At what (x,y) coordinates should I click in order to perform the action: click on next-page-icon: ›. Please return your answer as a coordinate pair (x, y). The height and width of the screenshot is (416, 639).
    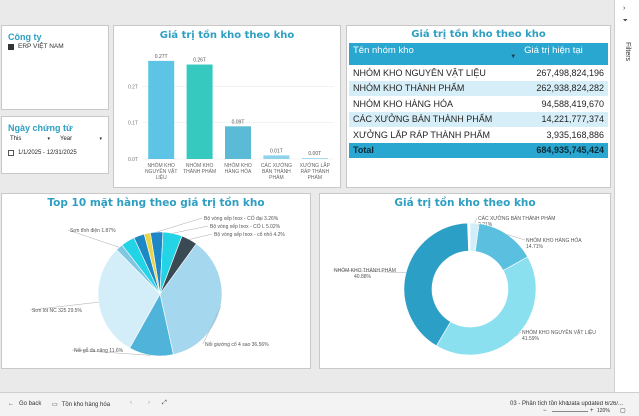
    Looking at the image, I should click on (149, 403).